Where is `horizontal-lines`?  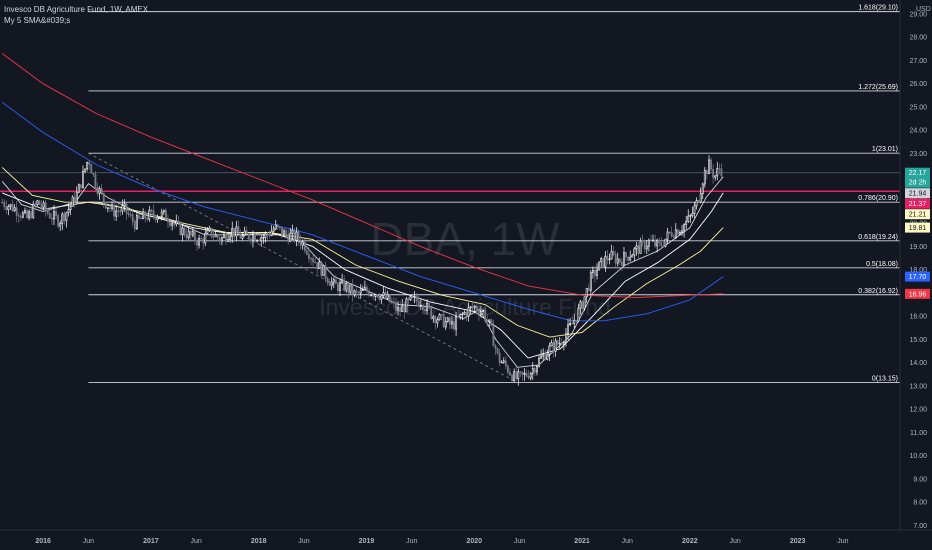 horizontal-lines is located at coordinates (450, 182).